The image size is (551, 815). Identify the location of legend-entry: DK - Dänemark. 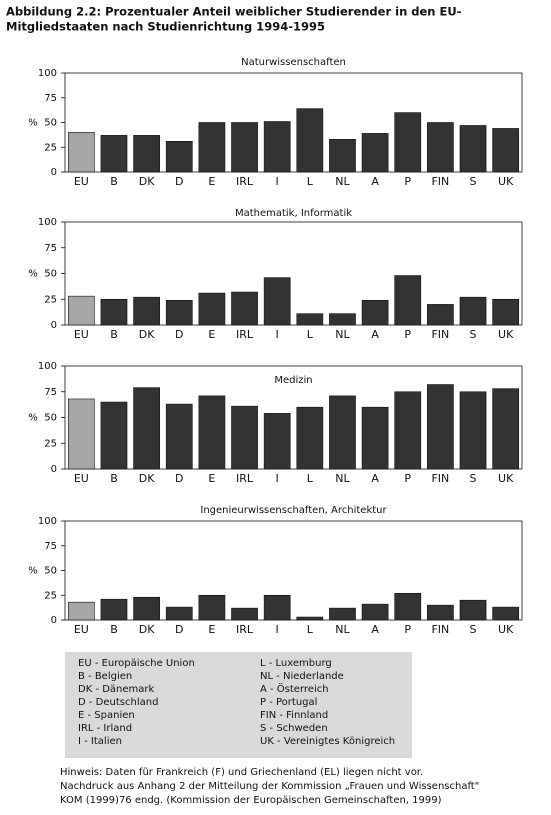
(116, 689).